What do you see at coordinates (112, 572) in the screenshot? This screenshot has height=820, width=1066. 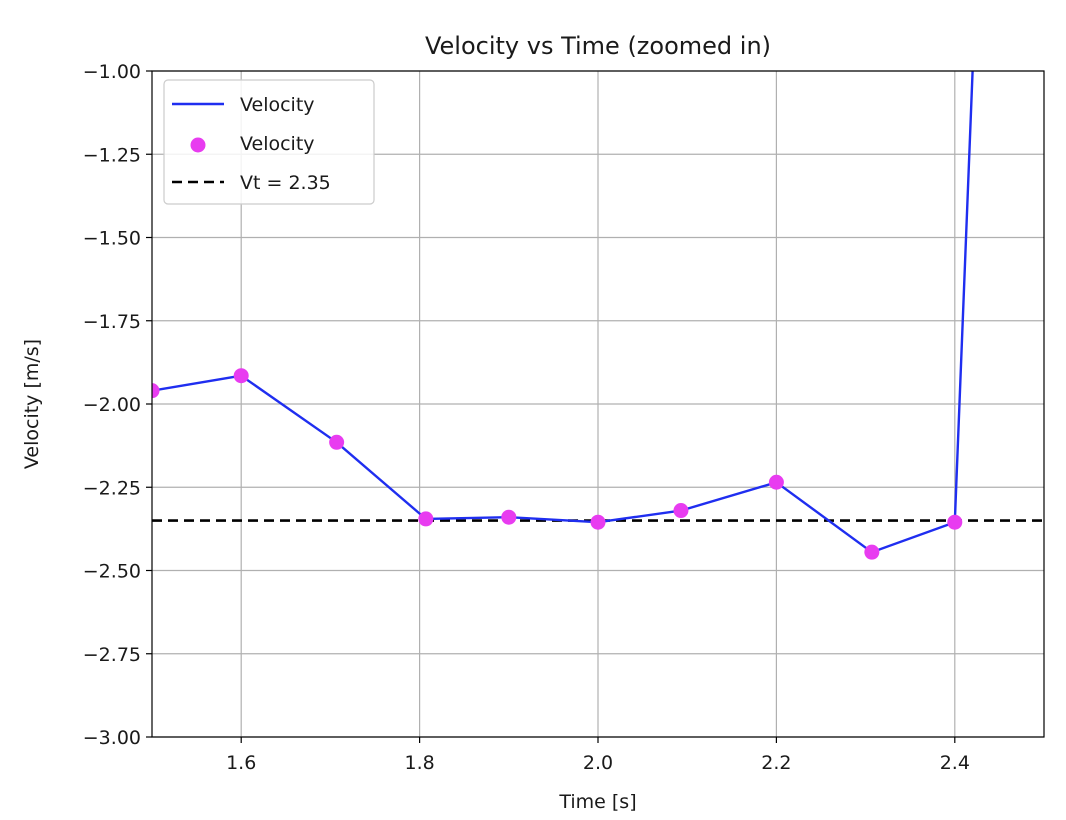 I see `y-tick-label: −2.50` at bounding box center [112, 572].